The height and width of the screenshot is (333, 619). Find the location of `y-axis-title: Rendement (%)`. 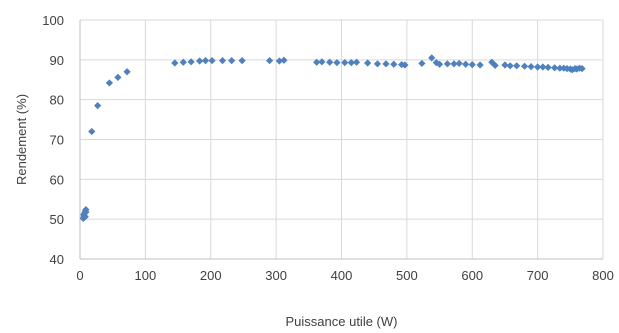

y-axis-title: Rendement (%) is located at coordinates (21, 139).